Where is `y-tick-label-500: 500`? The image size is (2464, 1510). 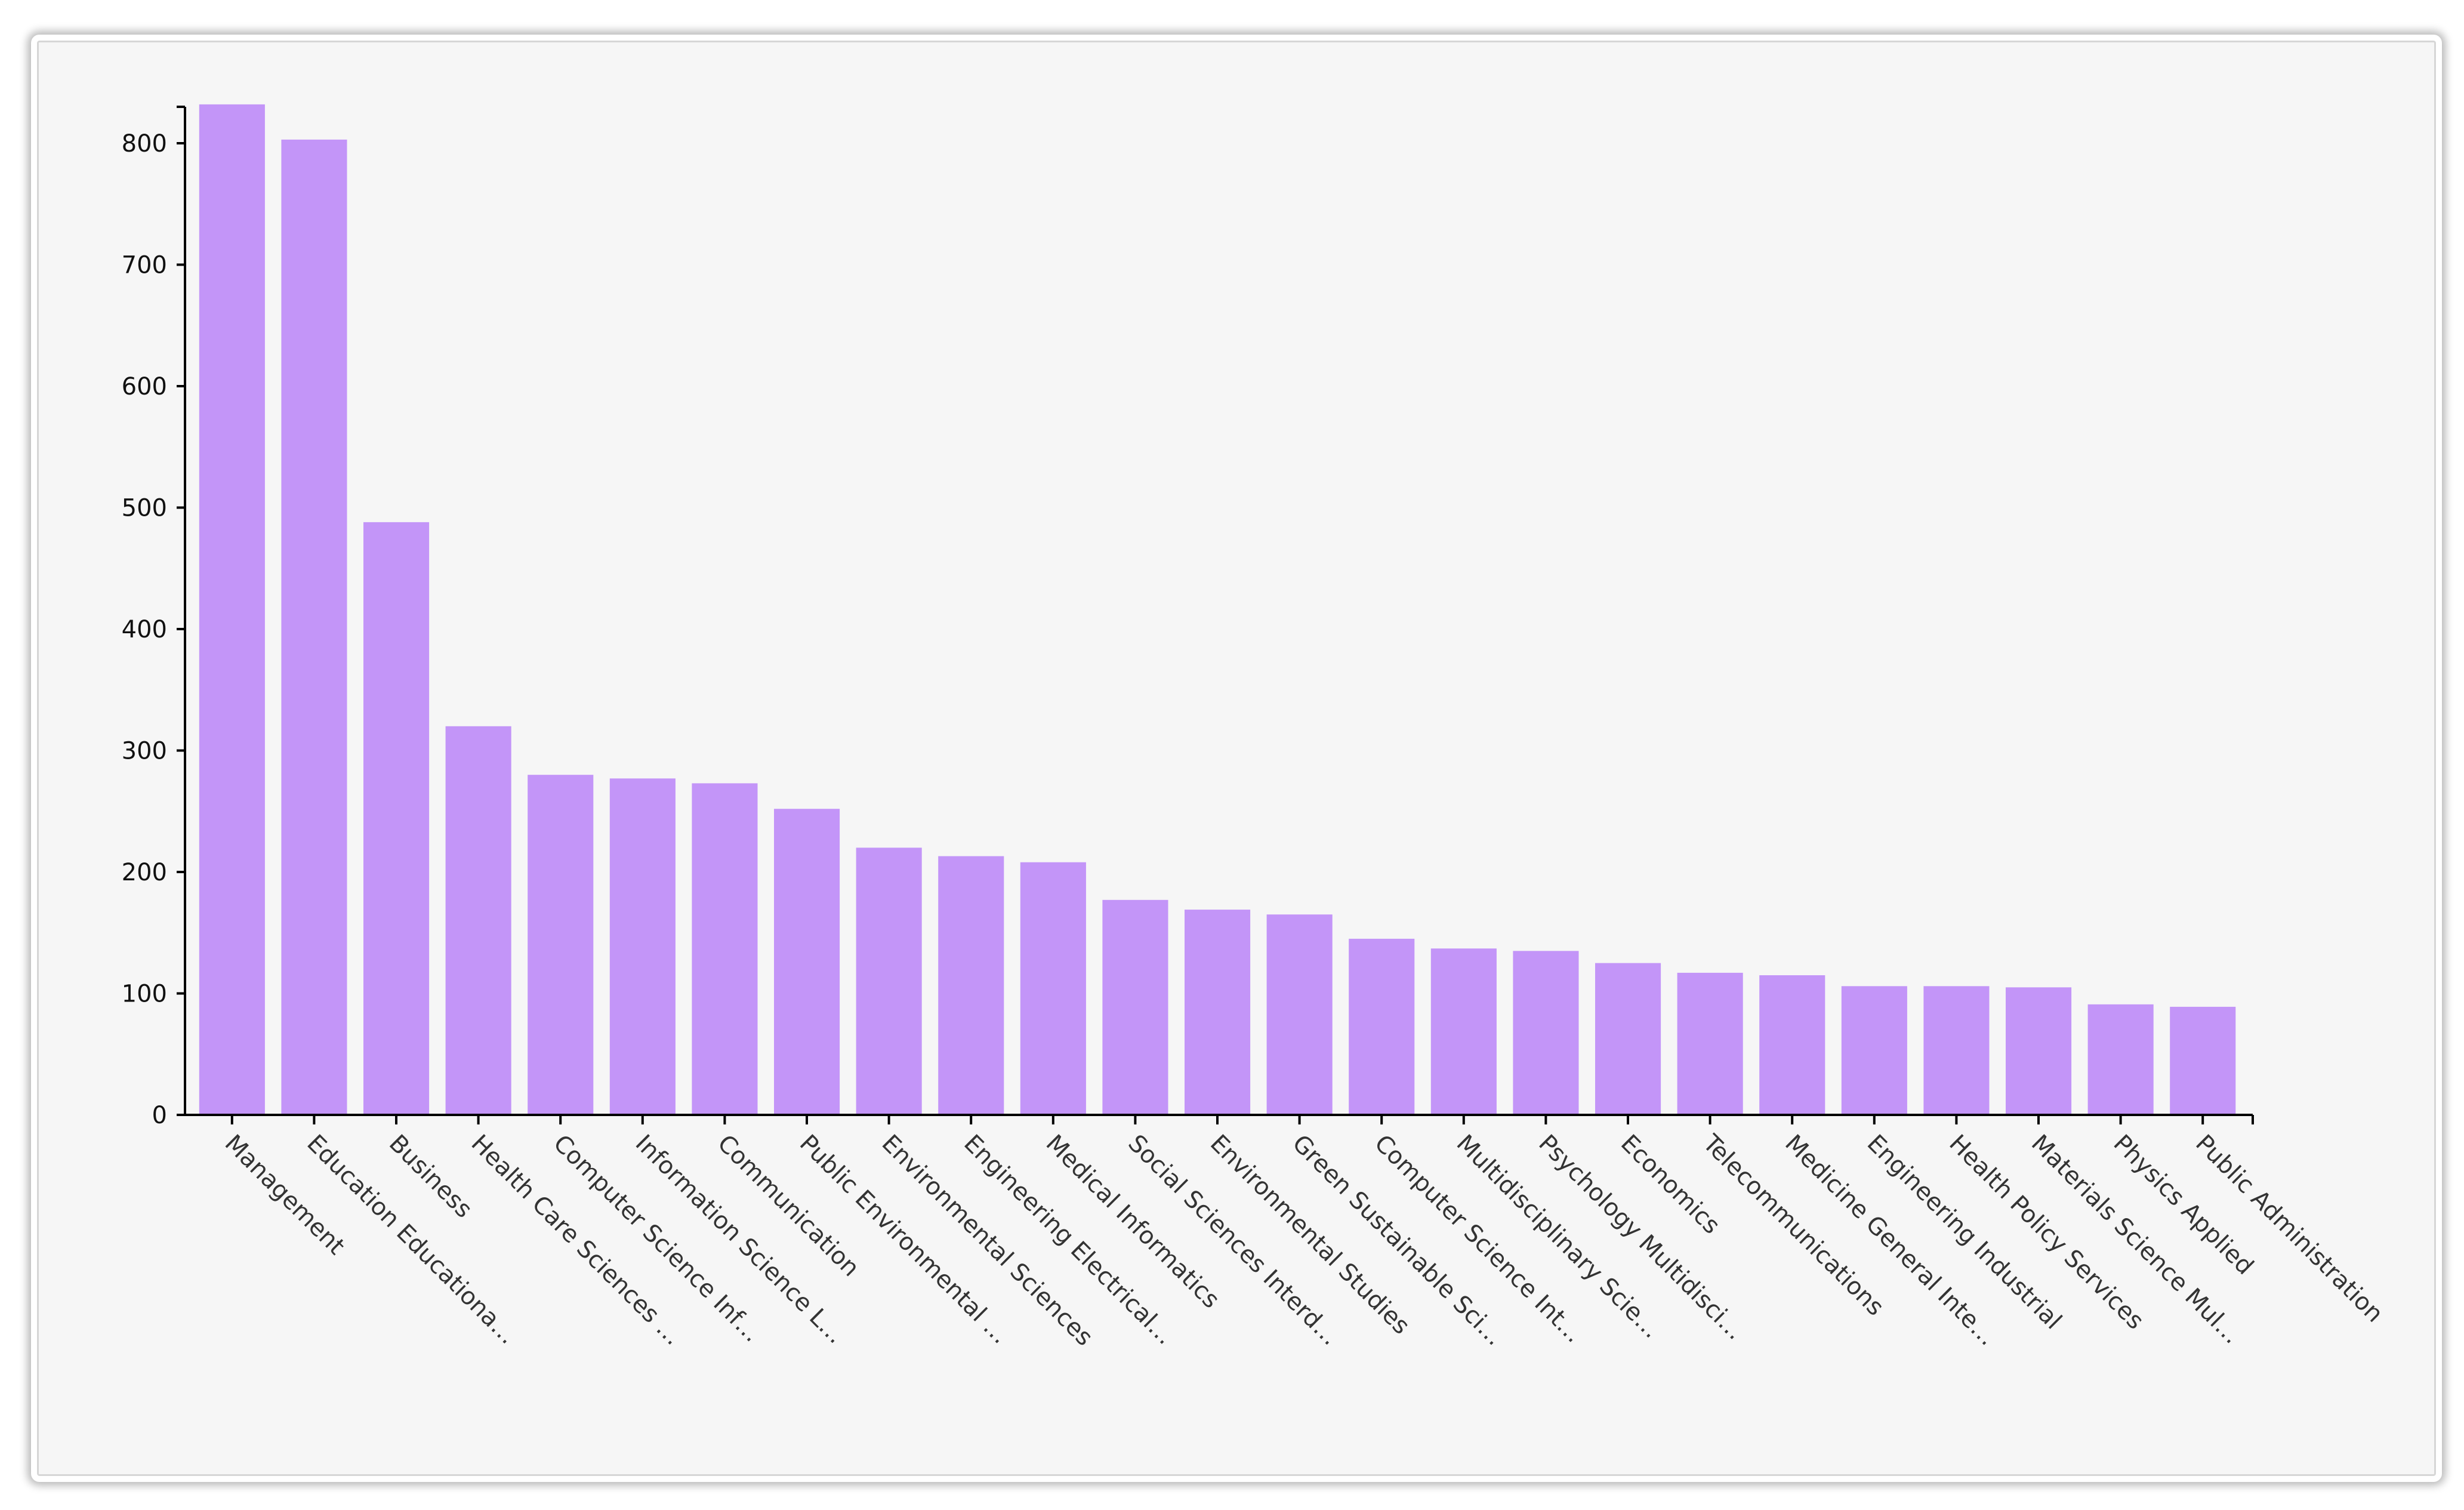 y-tick-label-500: 500 is located at coordinates (144, 508).